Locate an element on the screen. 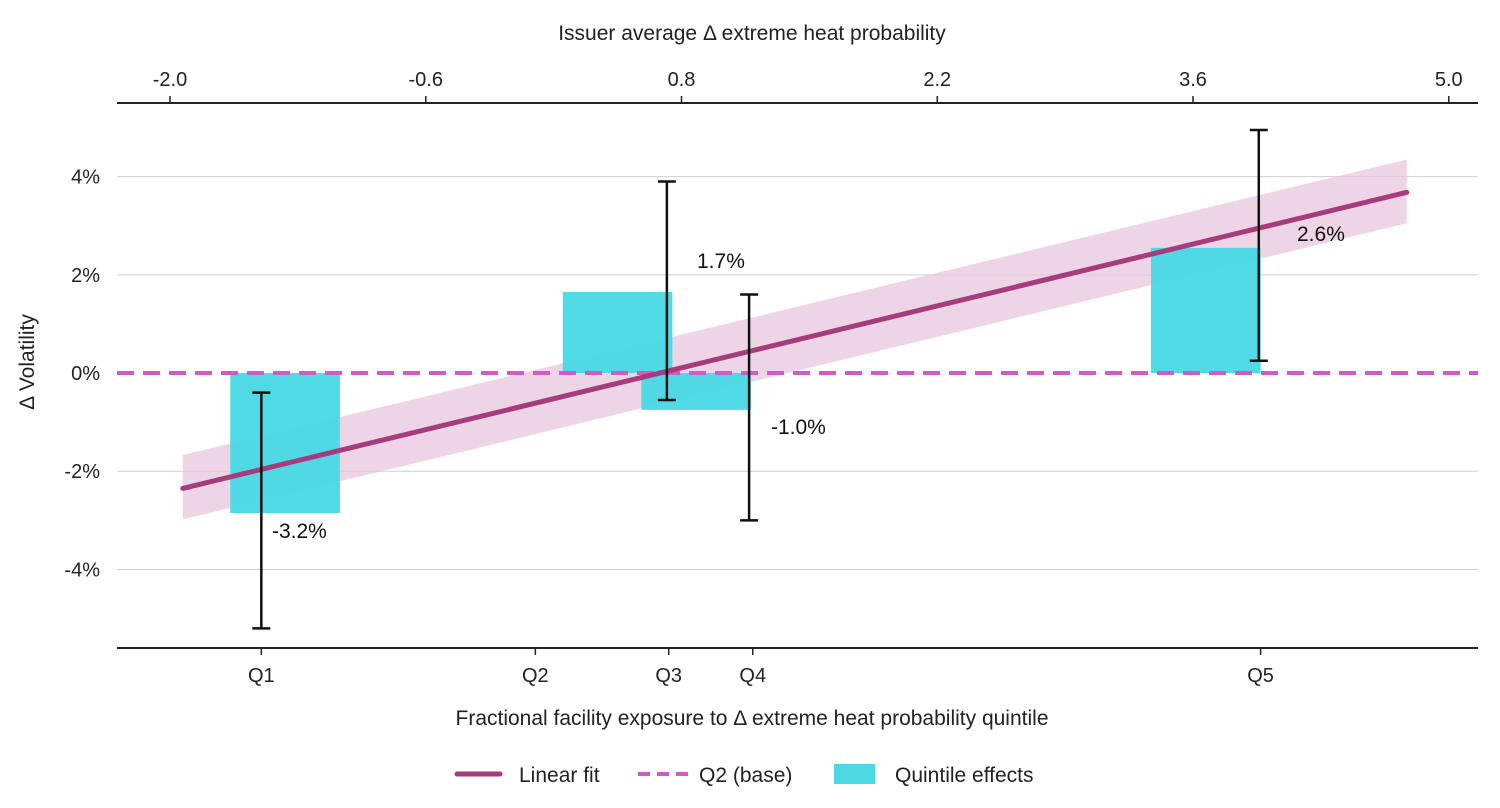  quintile-bar-q5 is located at coordinates (1205, 310).